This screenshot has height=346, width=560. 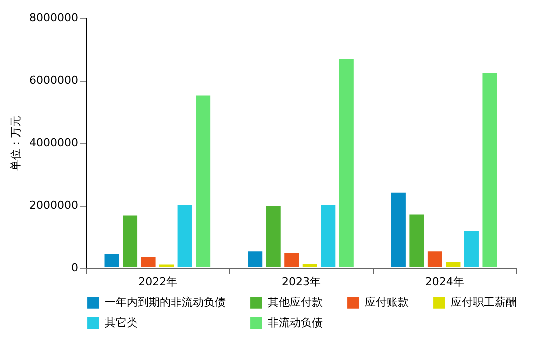 I want to click on y-tick-label: 8000000, so click(x=54, y=18).